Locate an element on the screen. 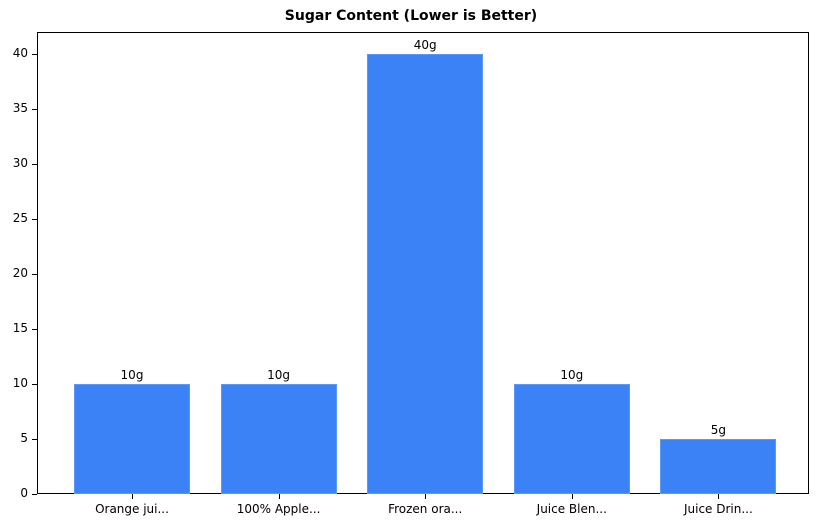 The height and width of the screenshot is (528, 822). y-tick-label: 0 is located at coordinates (24, 493).